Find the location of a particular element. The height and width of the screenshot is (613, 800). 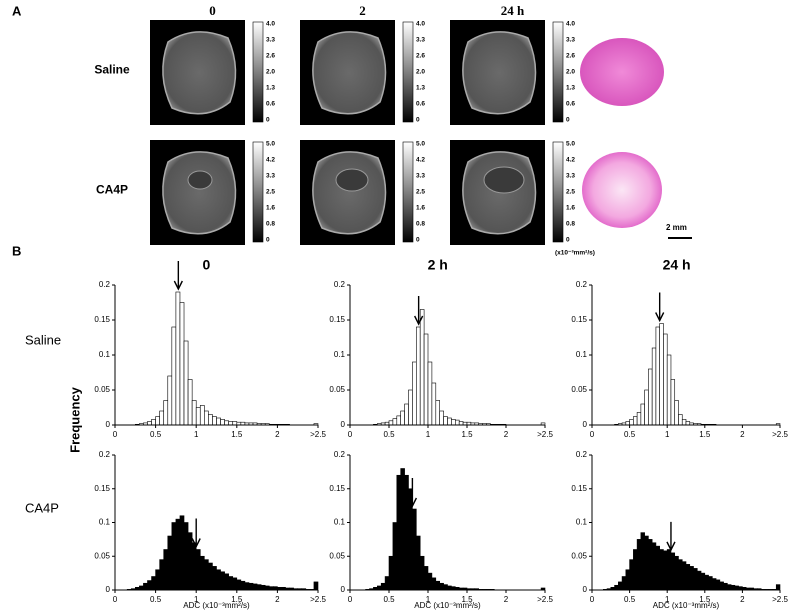

colorbar-tick-label: 0.8 is located at coordinates (570, 224).